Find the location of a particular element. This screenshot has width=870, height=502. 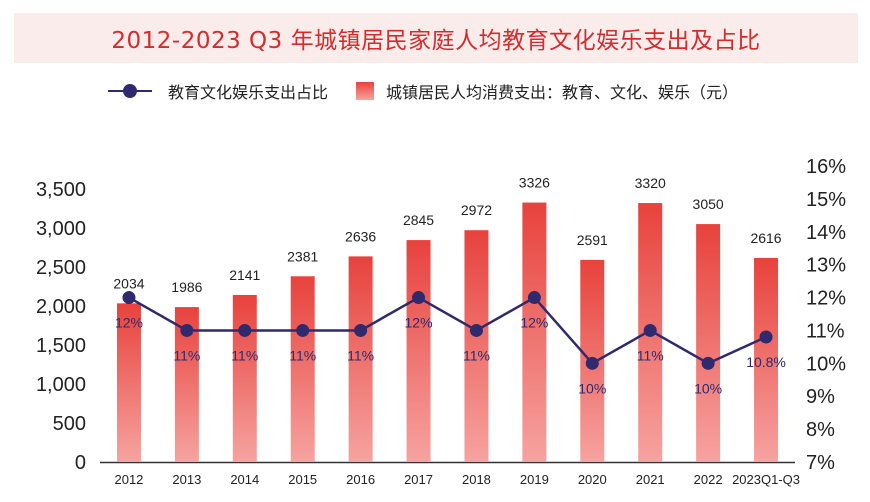

x-axis-tick-label: 2013 is located at coordinates (186, 479).